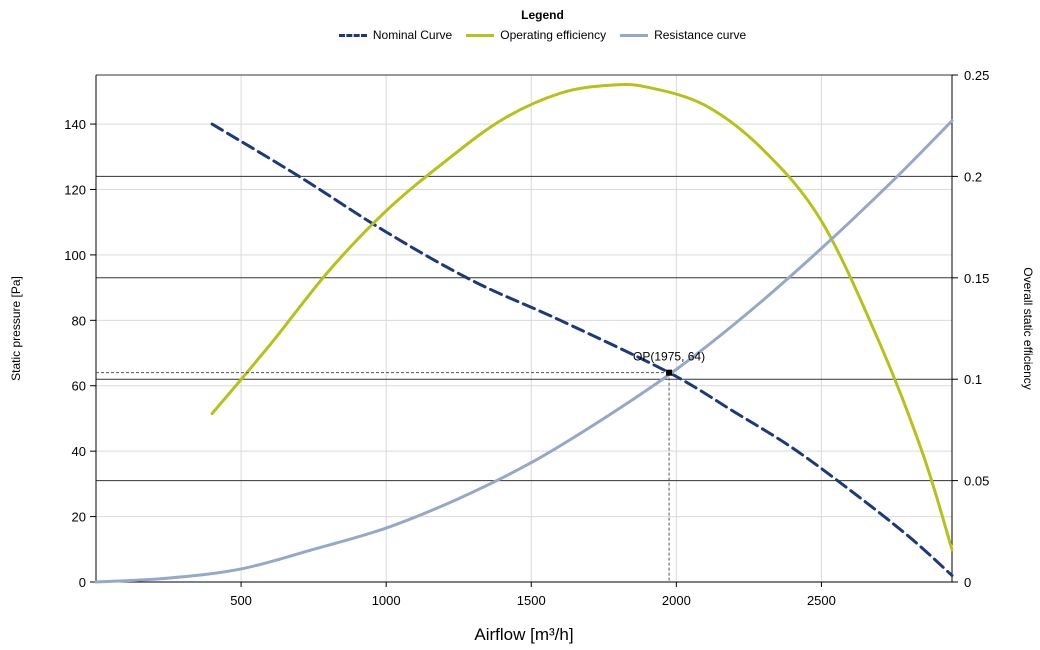 Image resolution: width=1040 pixels, height=650 pixels. What do you see at coordinates (386, 600) in the screenshot?
I see `x-tick-label: 1000` at bounding box center [386, 600].